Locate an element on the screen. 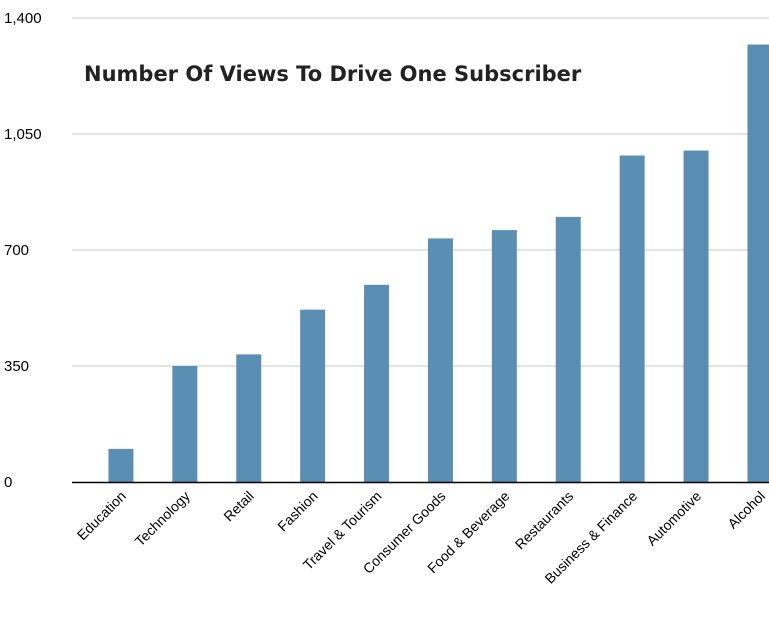  x-tick-label: Retail is located at coordinates (238, 506).